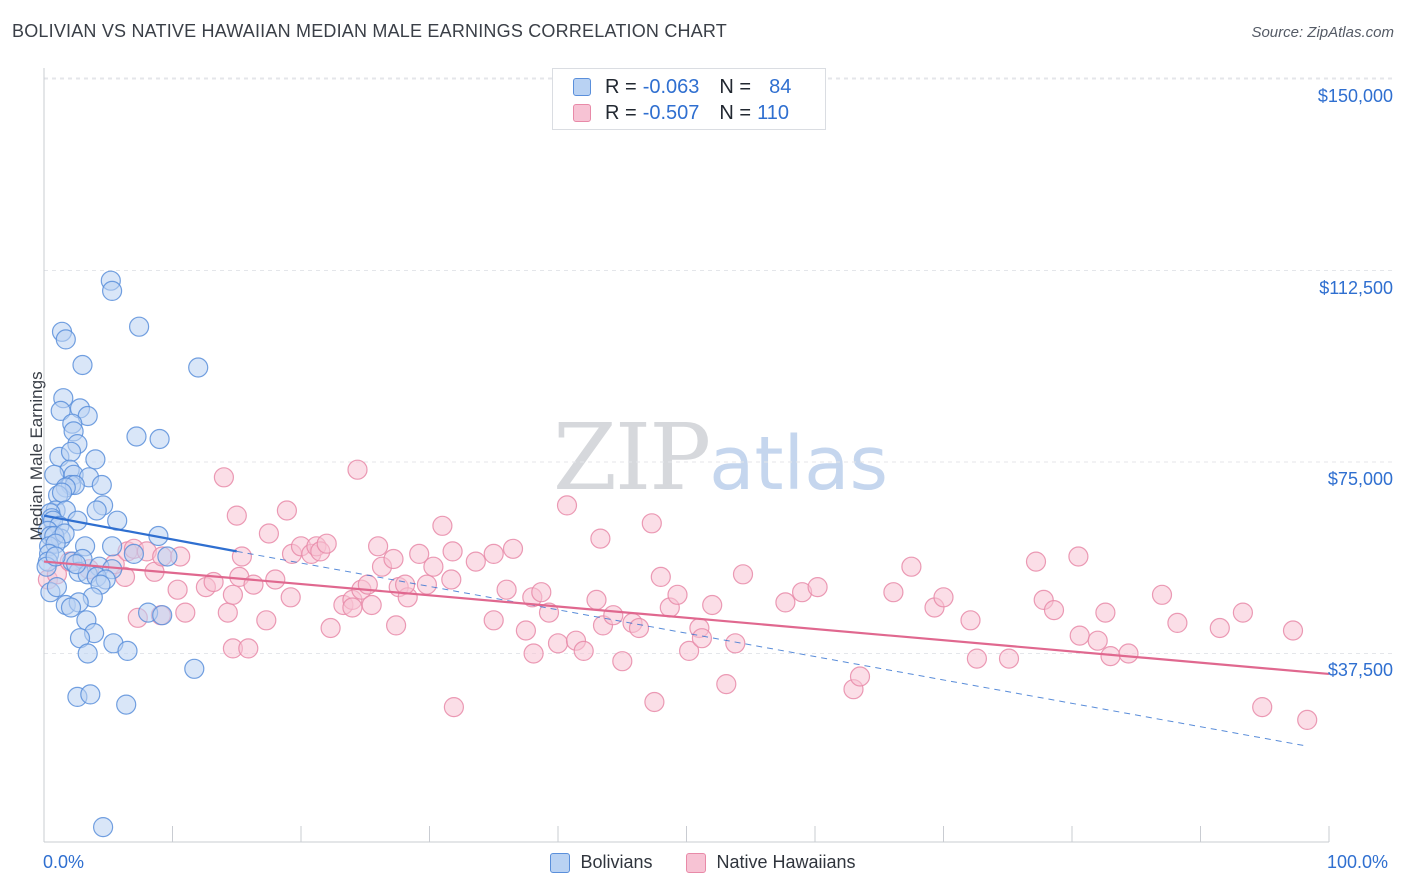 Image resolution: width=1406 pixels, height=892 pixels. What do you see at coordinates (786, 862) in the screenshot?
I see `legend-label-native-hawaiians: Native Hawaiians` at bounding box center [786, 862].